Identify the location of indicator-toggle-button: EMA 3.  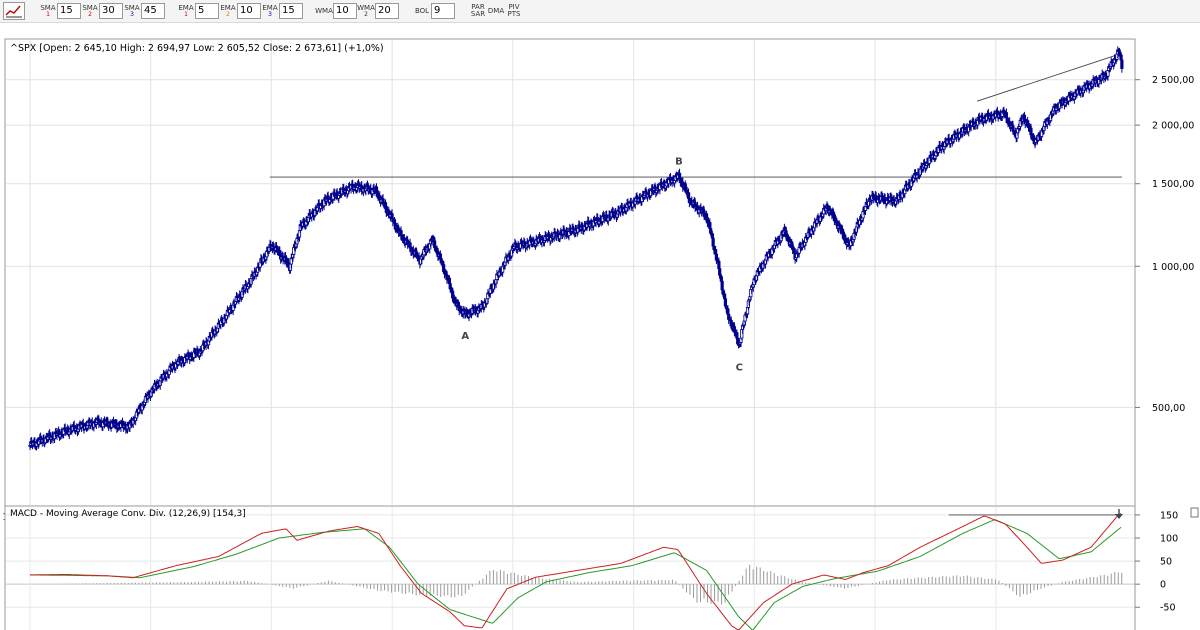
(270, 11).